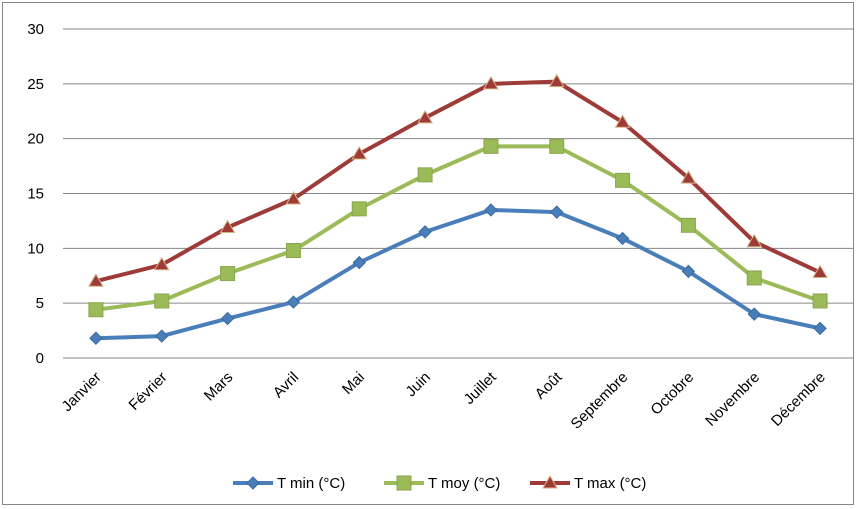 This screenshot has width=858, height=509. Describe the element at coordinates (311, 483) in the screenshot. I see `legend-label: T min (°C)` at that location.